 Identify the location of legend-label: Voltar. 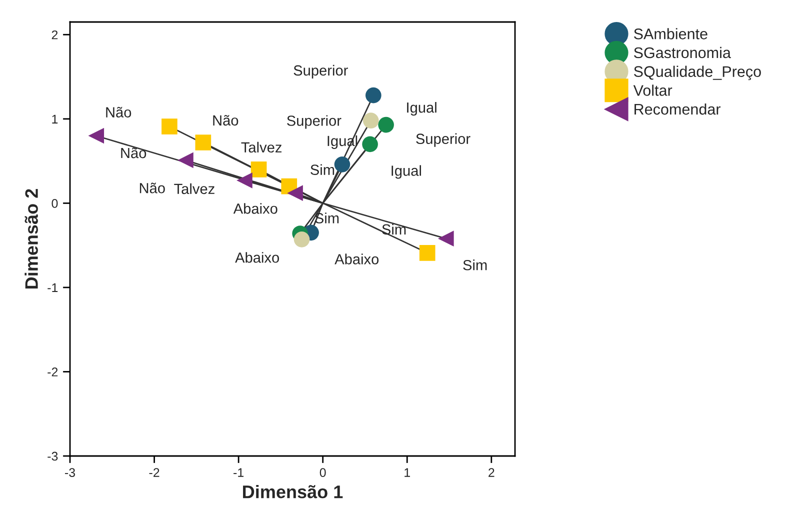
(652, 90).